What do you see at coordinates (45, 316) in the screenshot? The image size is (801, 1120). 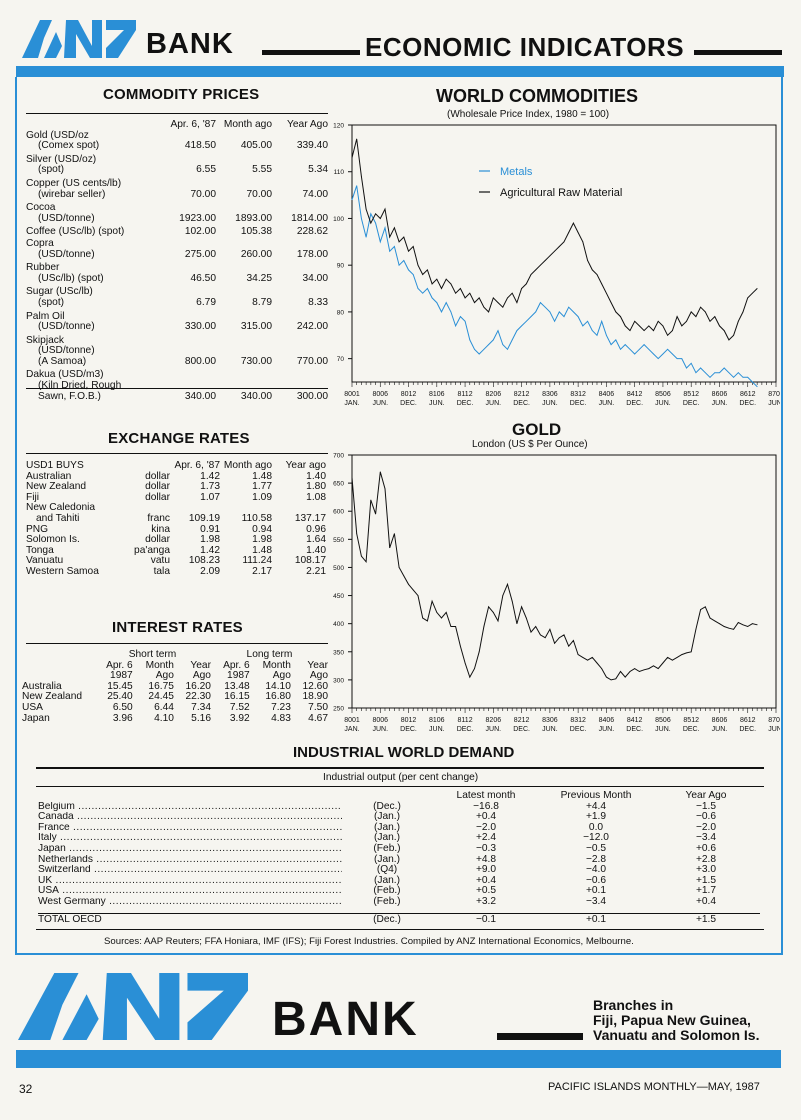 I see `commodity-label: Palm Oil` at bounding box center [45, 316].